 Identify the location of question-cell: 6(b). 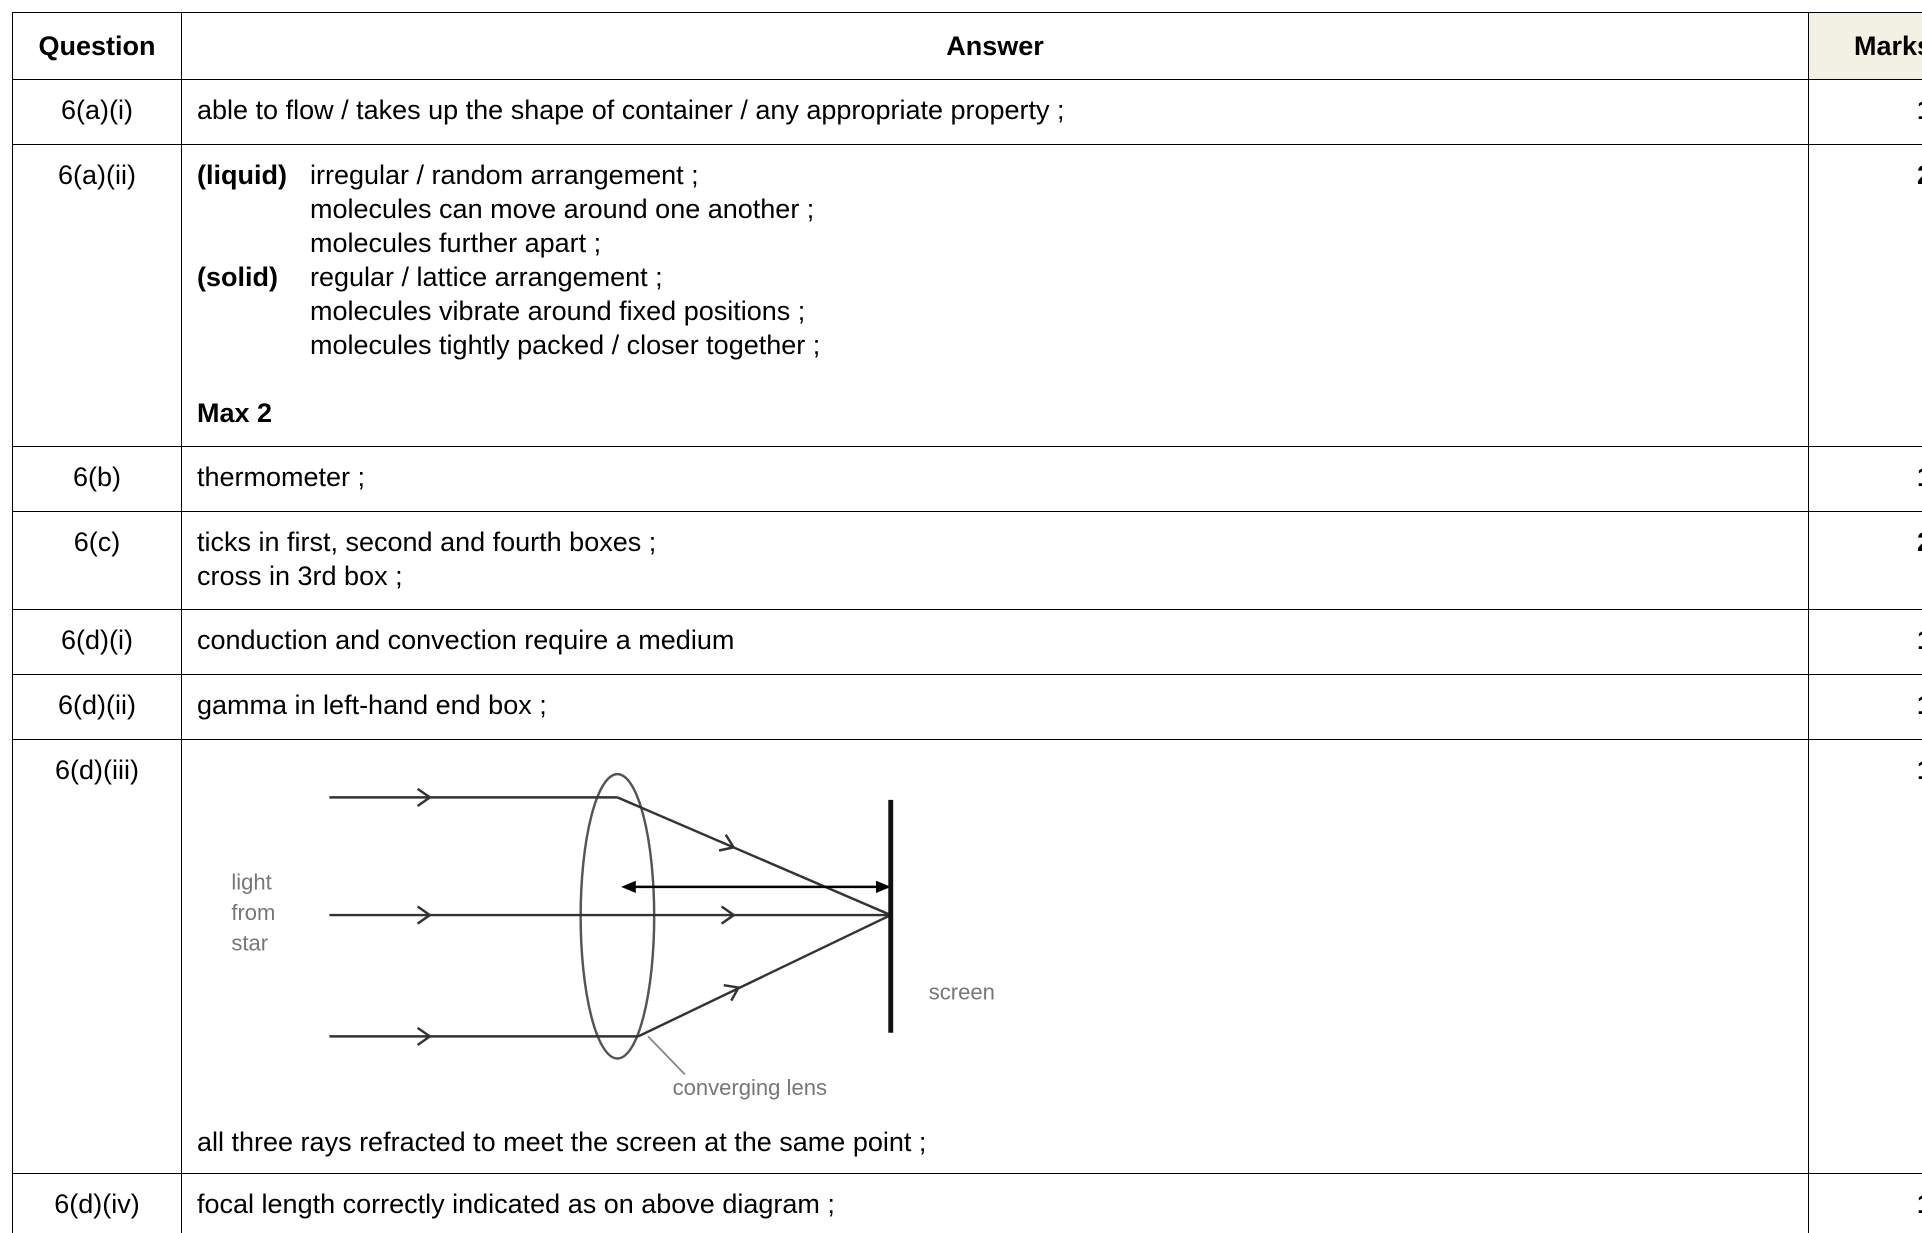
(97, 479).